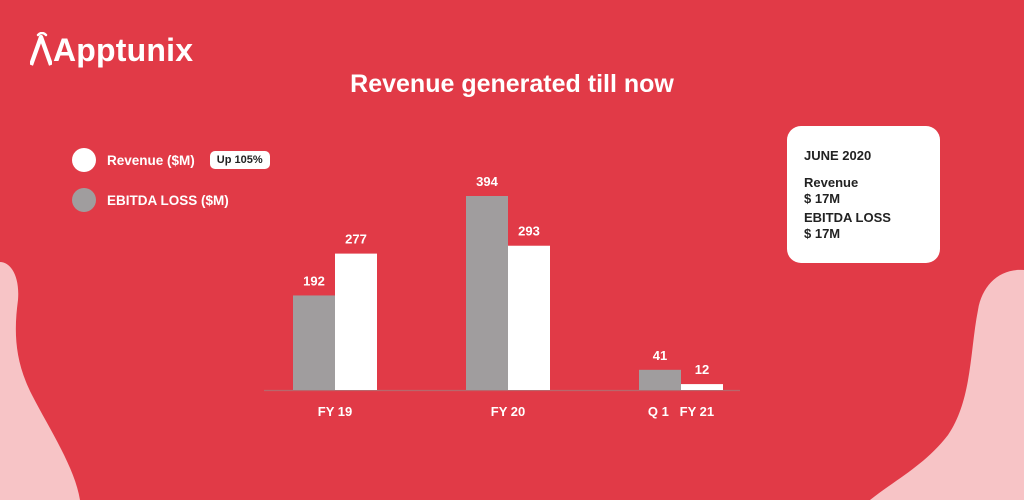  I want to click on card-revenue-value: $ 17M, so click(822, 198).